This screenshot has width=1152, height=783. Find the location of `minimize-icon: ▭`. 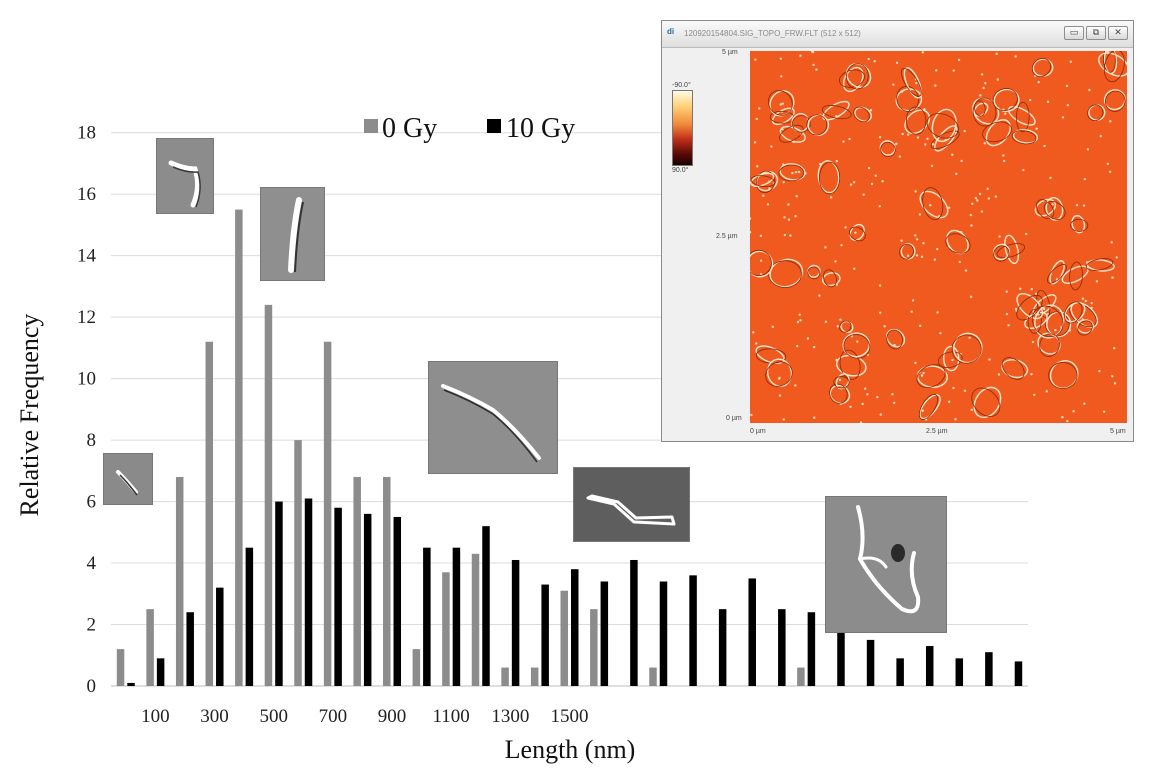

minimize-icon: ▭ is located at coordinates (1074, 33).